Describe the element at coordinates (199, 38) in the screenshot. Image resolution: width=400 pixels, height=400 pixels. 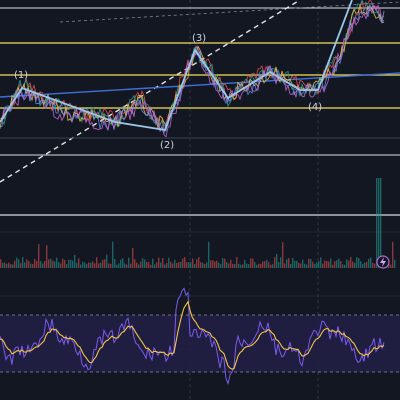
I see `wave-label-3: (3)` at that location.